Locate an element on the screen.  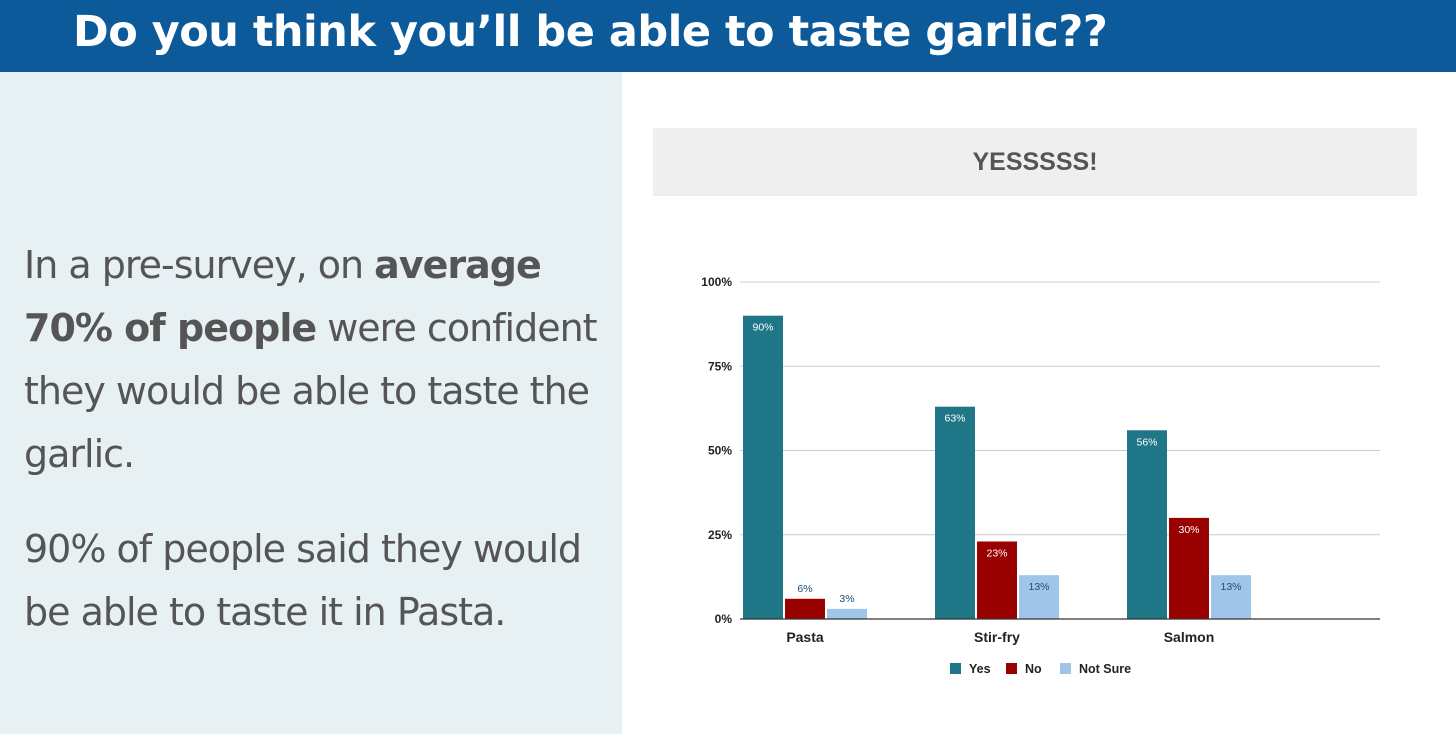
chart-title: YESSSSS! is located at coordinates (1035, 162).